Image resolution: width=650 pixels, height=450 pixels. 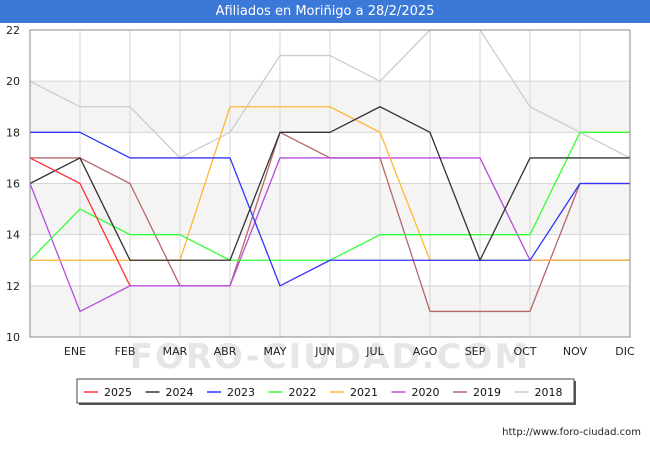 I want to click on x-tick-label: JUN, so click(x=324, y=351).